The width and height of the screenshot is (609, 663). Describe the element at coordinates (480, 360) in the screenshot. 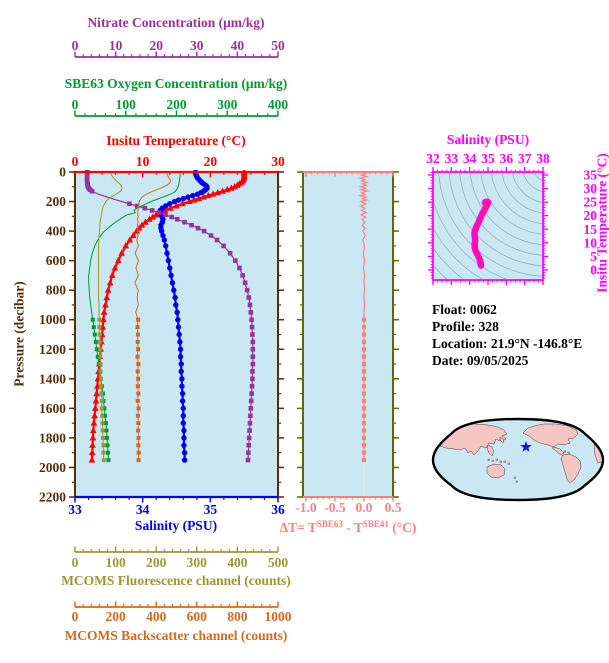

I see `date-line: Date: 09/05/2025` at that location.